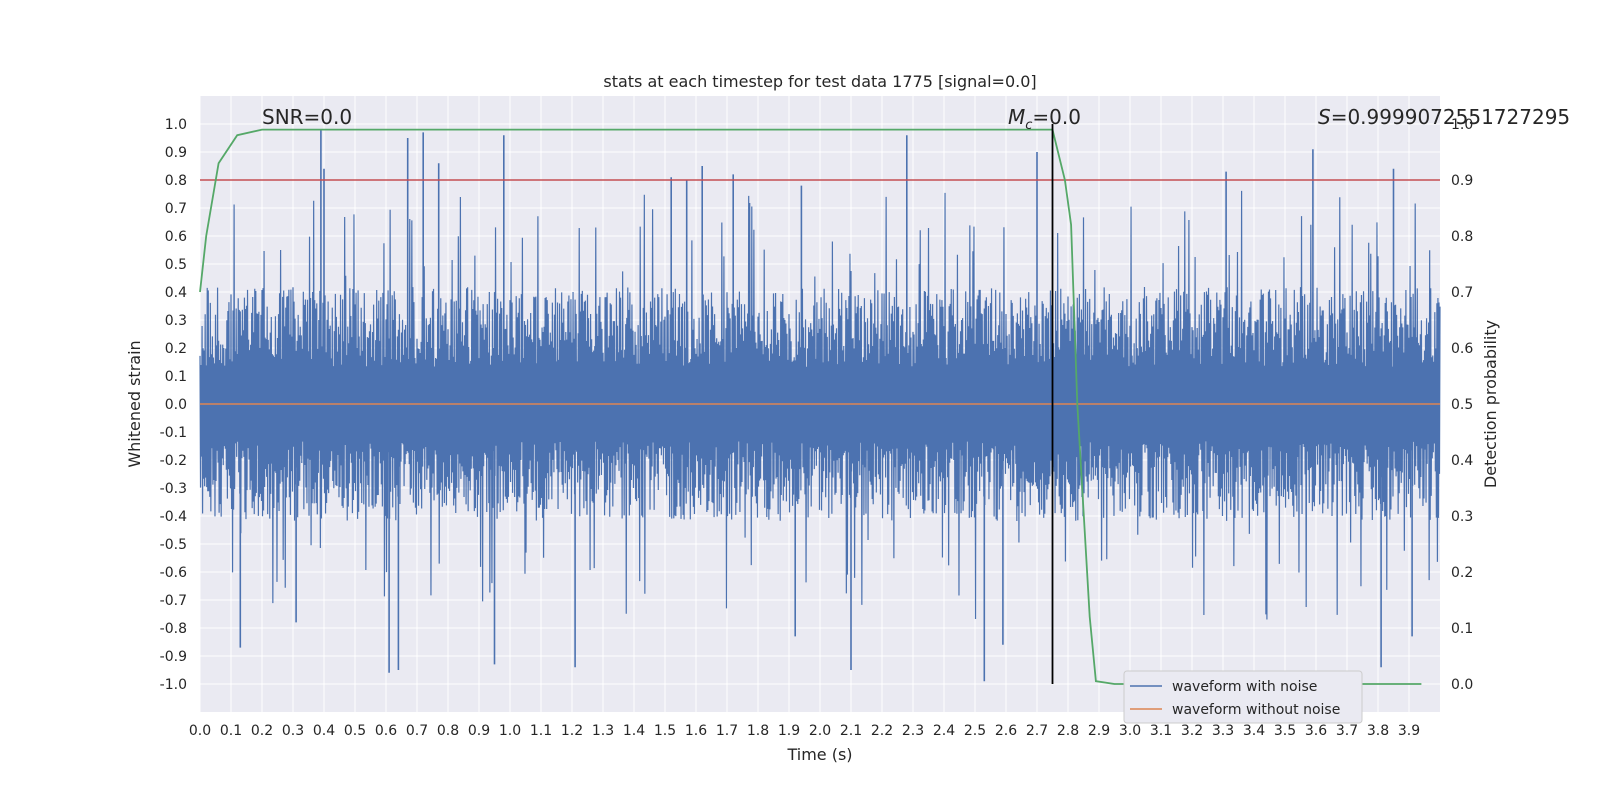 Image resolution: width=1600 pixels, height=800 pixels. What do you see at coordinates (1409, 731) in the screenshot?
I see `x-tick-label: 3.9` at bounding box center [1409, 731].